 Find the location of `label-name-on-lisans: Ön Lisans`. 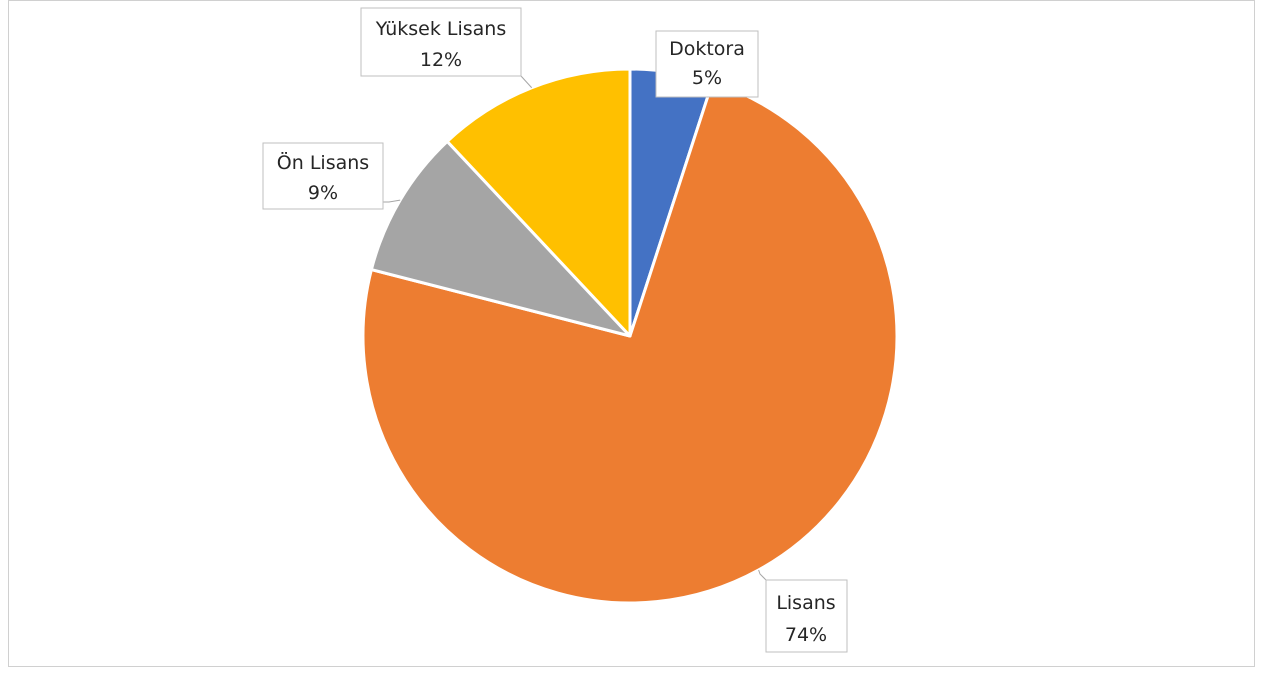

label-name-on-lisans: Ön Lisans is located at coordinates (323, 162).